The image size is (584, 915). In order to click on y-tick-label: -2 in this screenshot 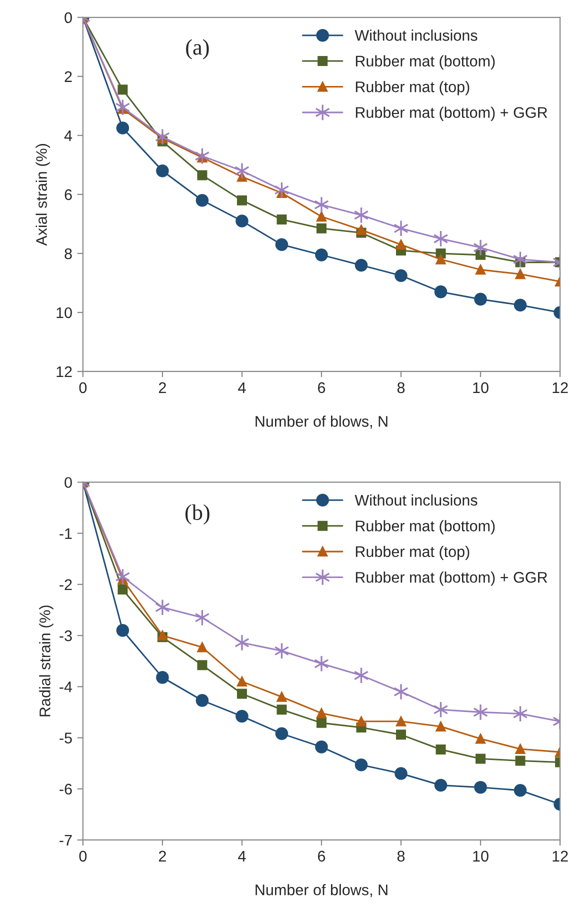, I will do `click(66, 584)`.